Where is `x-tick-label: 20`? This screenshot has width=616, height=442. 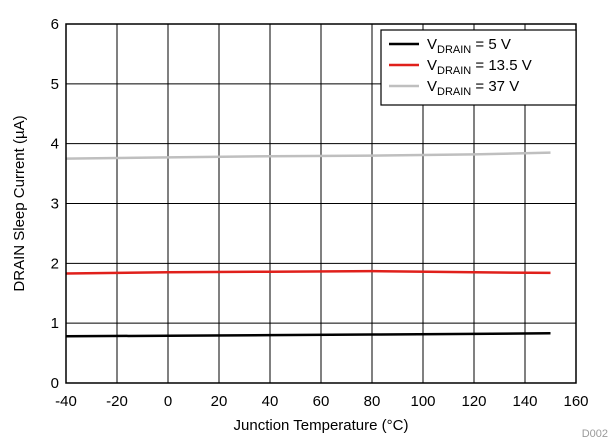
x-tick-label: 20 is located at coordinates (219, 401).